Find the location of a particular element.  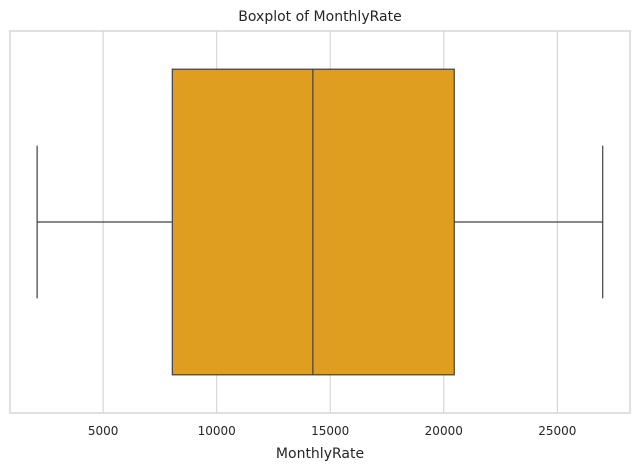

x-tick-labels: 5000 10000 15000 20000 25000 is located at coordinates (332, 431).